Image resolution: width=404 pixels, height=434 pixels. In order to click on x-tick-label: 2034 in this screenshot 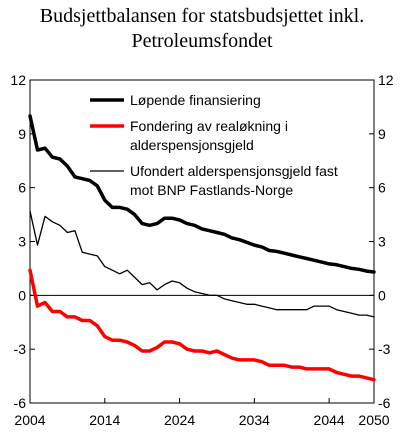, I will do `click(254, 420)`.